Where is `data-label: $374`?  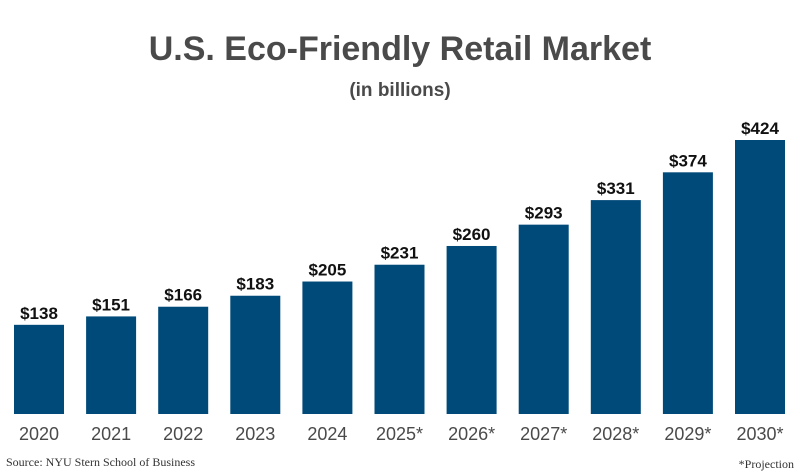
data-label: $374 is located at coordinates (688, 160).